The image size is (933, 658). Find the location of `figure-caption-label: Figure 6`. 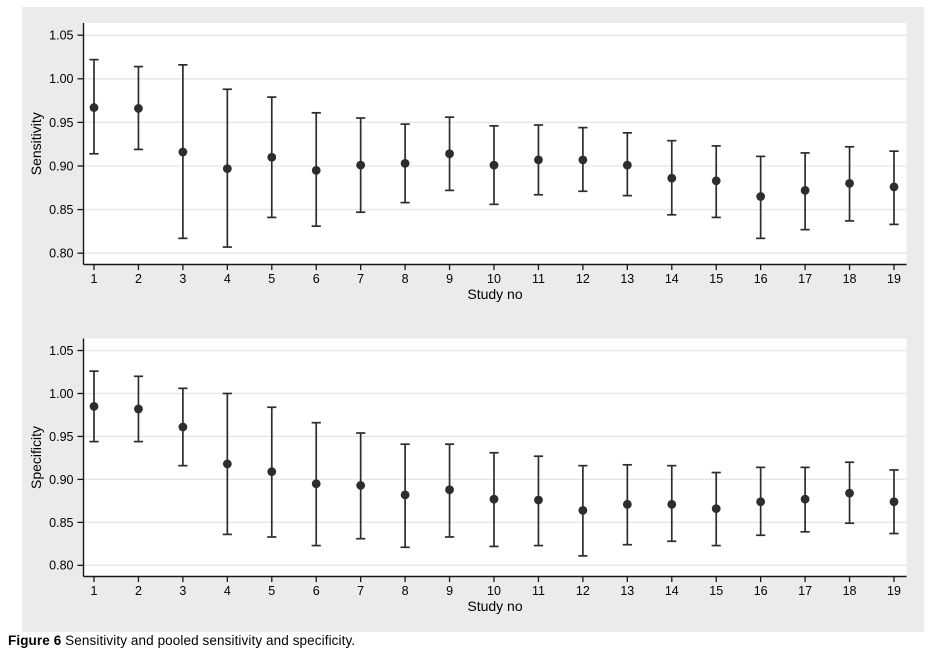

figure-caption-label: Figure 6 is located at coordinates (35, 640).